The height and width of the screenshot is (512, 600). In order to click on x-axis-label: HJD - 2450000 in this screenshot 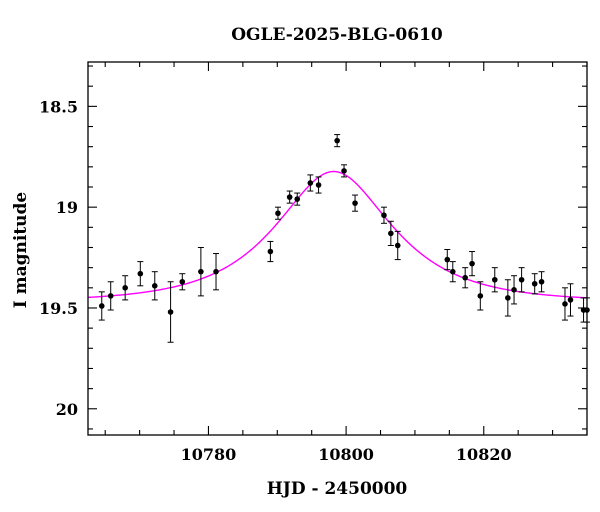, I will do `click(337, 489)`.